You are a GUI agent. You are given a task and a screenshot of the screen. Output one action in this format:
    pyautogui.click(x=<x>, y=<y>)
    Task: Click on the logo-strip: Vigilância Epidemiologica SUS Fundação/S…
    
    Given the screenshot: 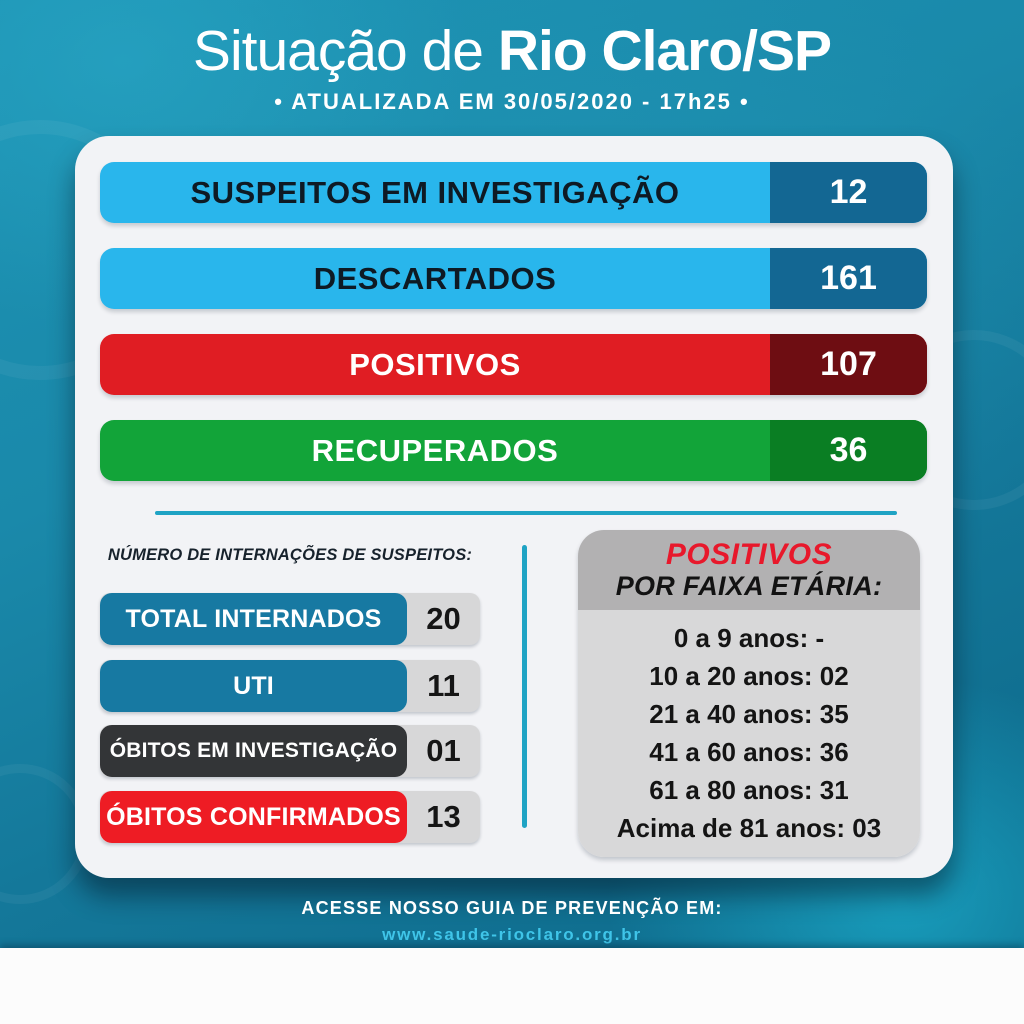 What is the action you would take?
    pyautogui.click(x=512, y=986)
    